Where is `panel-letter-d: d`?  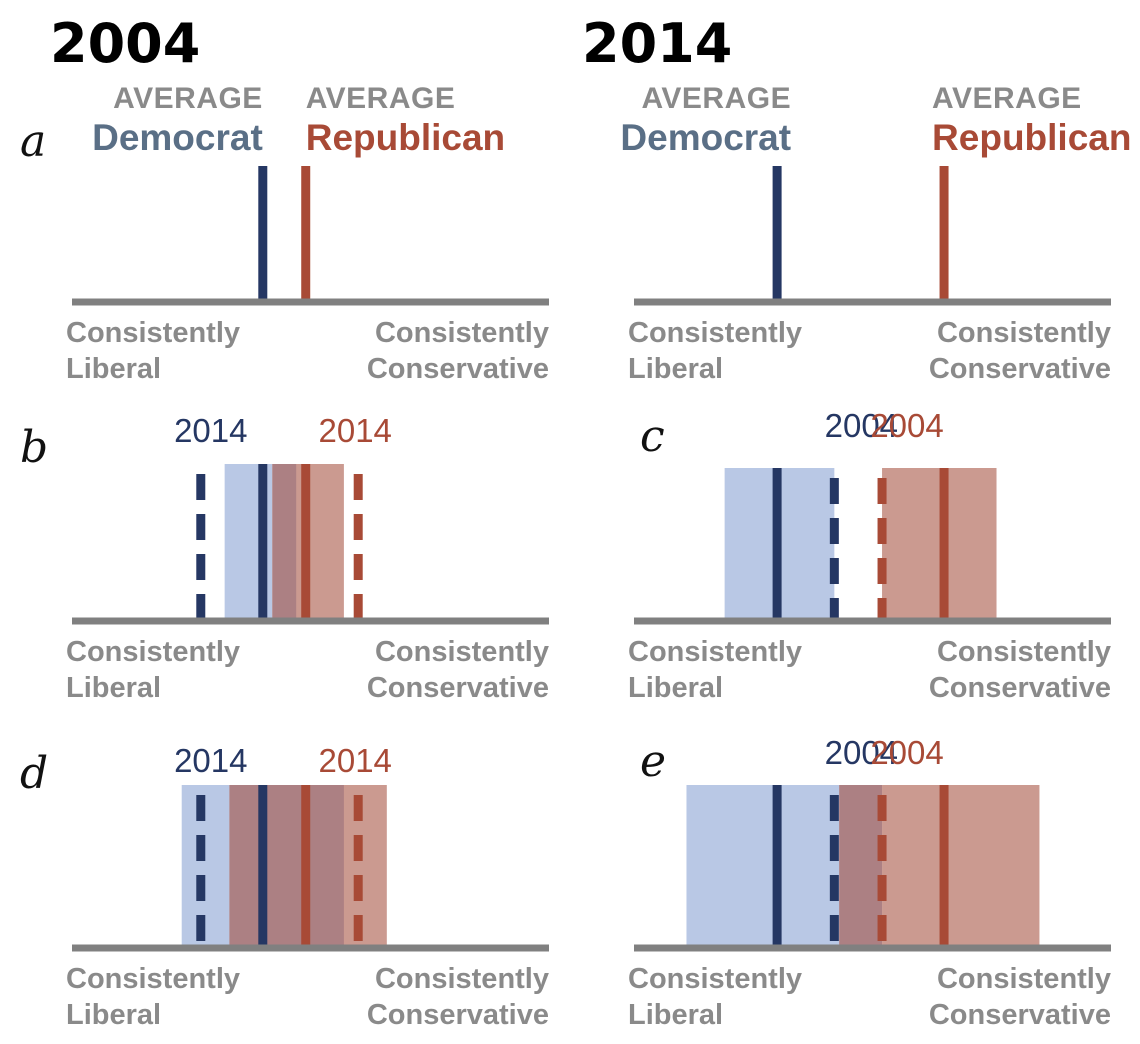 panel-letter-d: d is located at coordinates (34, 773).